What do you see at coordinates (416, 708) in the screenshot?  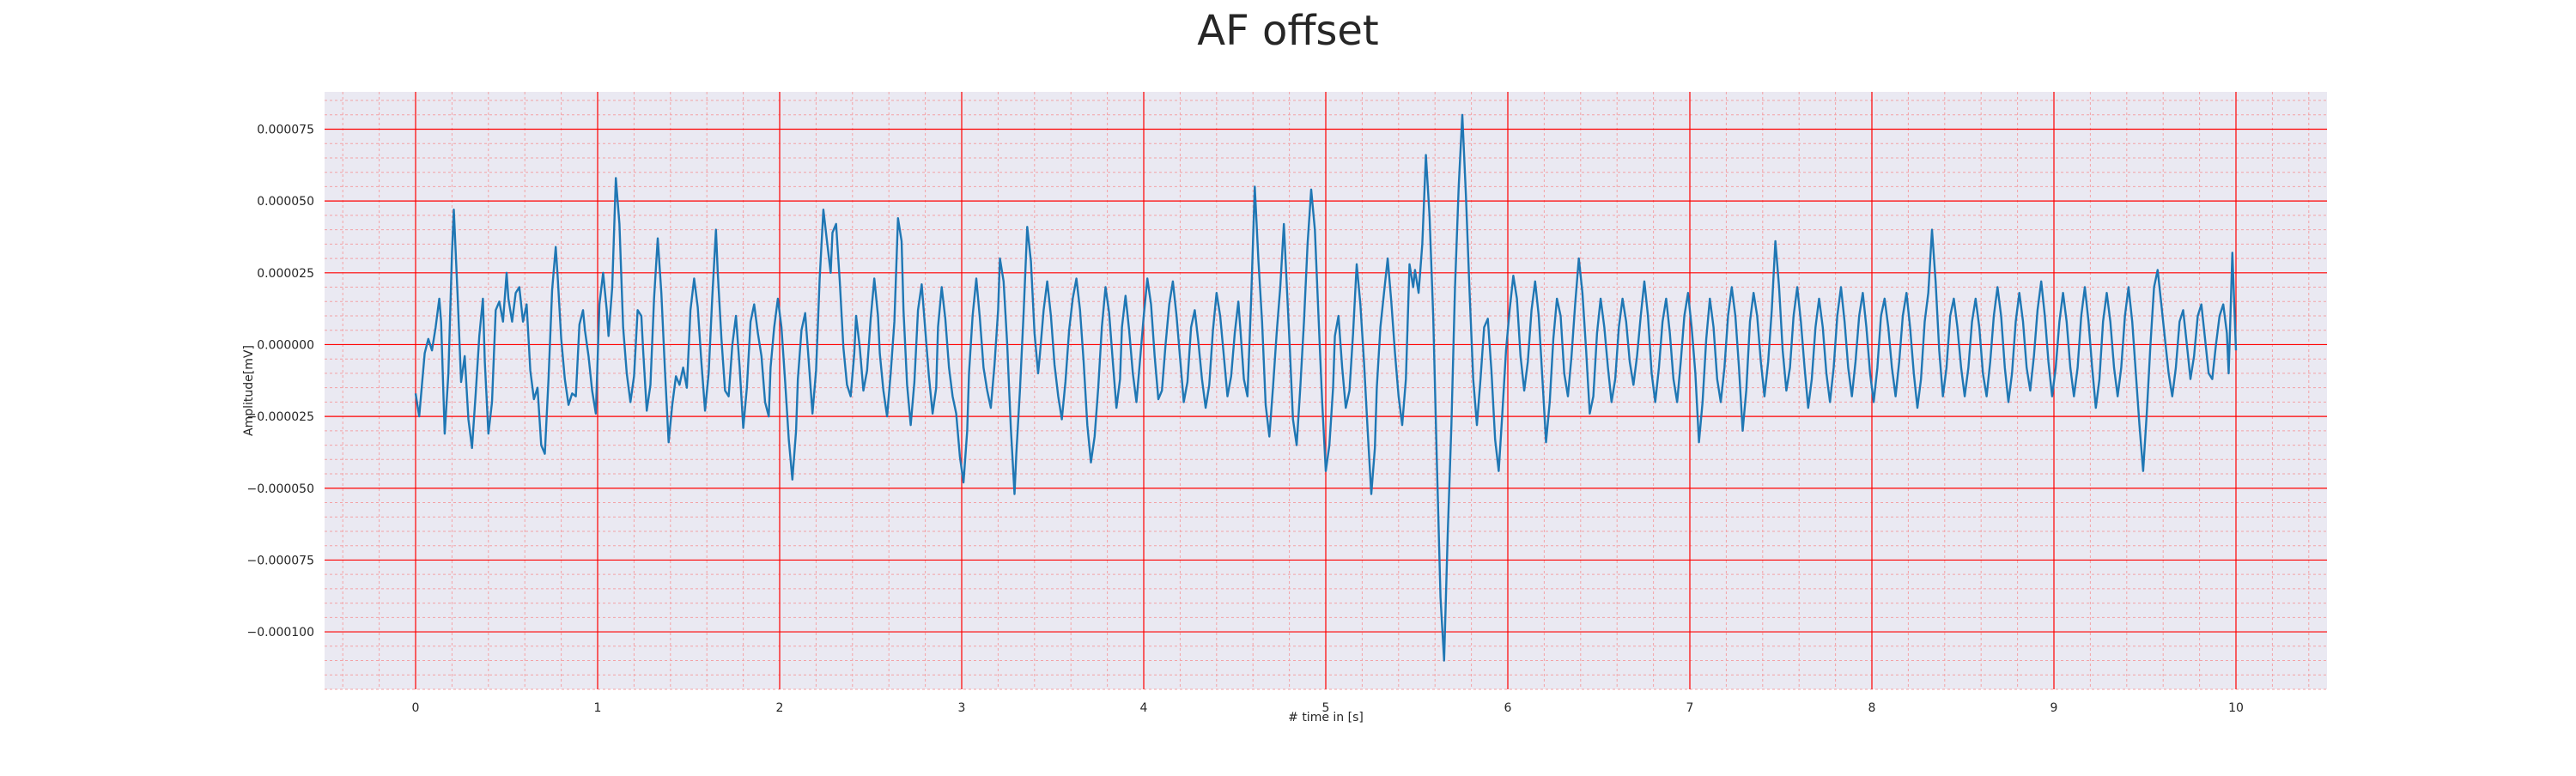 I see `x-tick-label: 0` at bounding box center [416, 708].